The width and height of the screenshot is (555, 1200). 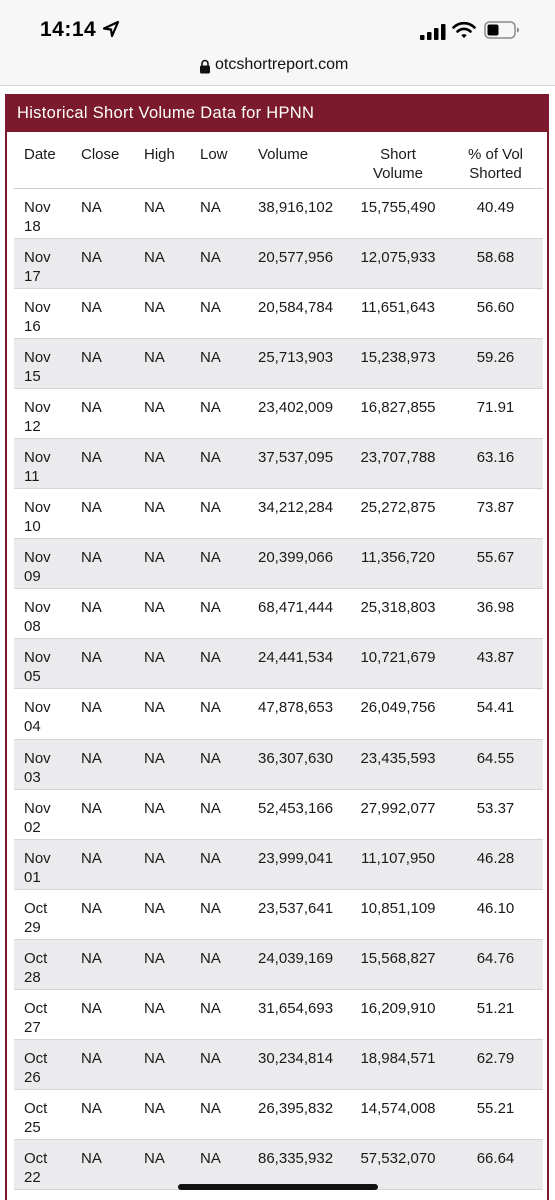 What do you see at coordinates (36, 1159) in the screenshot?
I see `cell-date-month: Oct` at bounding box center [36, 1159].